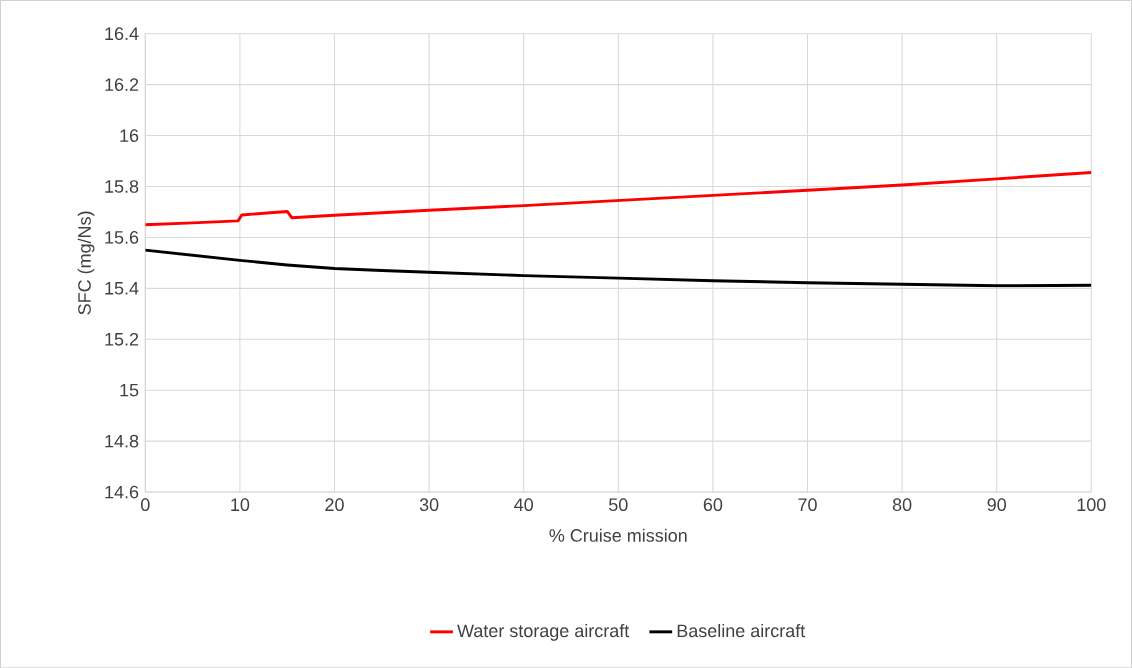  What do you see at coordinates (122, 441) in the screenshot?
I see `y-tick-label: 14.8` at bounding box center [122, 441].